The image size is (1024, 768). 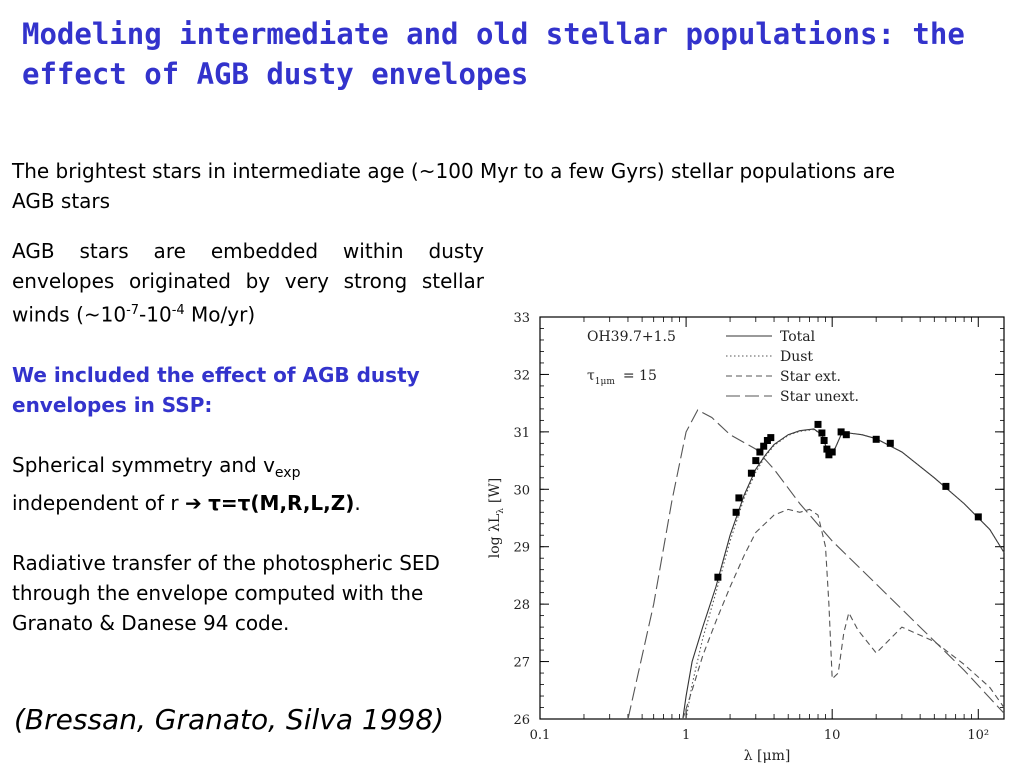 What do you see at coordinates (501, 511) in the screenshot?
I see `y-axis-subscript: λ` at bounding box center [501, 511].